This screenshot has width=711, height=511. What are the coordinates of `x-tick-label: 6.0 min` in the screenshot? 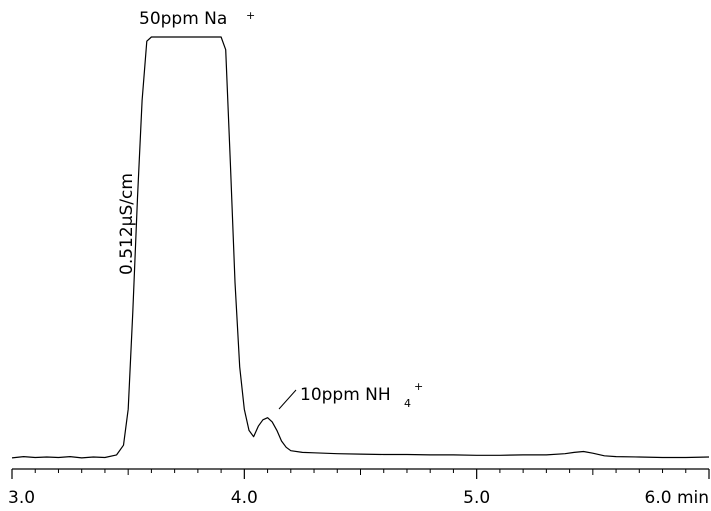 It's located at (677, 498).